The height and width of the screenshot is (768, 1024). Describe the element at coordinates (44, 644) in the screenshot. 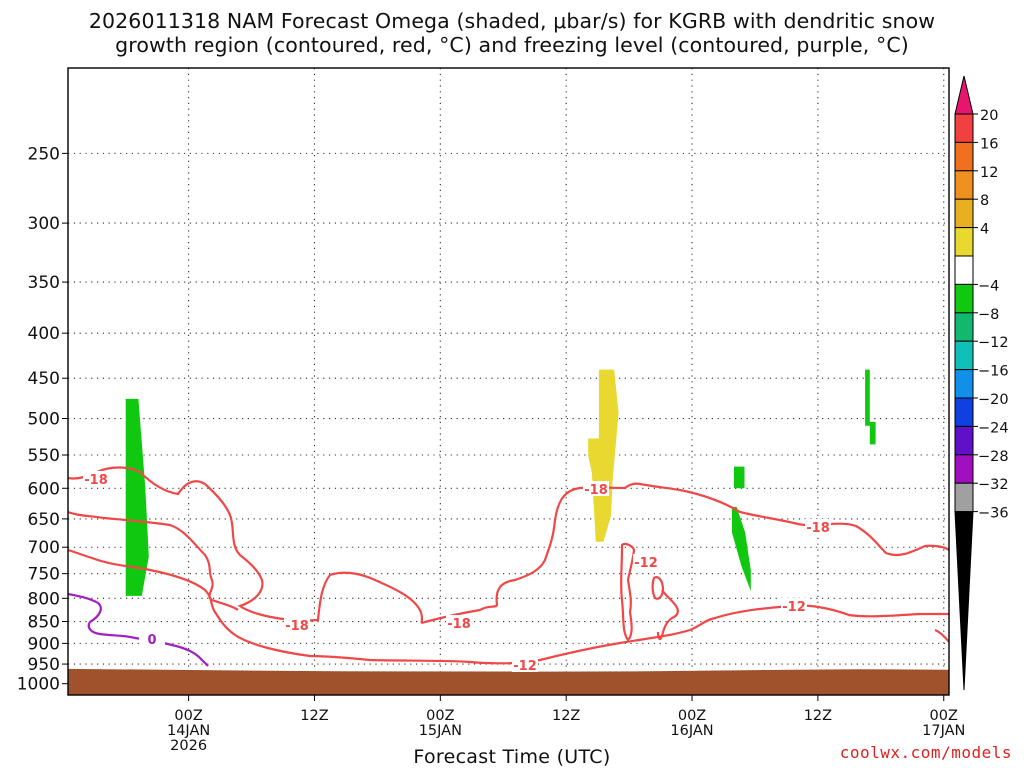

I see `y-tick-label: 900` at that location.